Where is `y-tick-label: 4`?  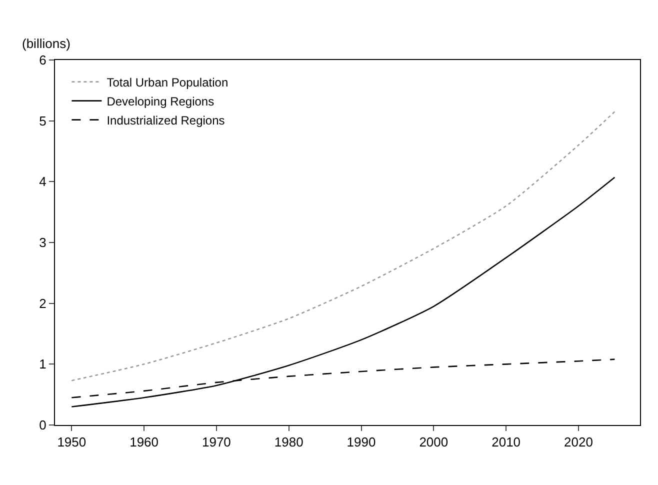
y-tick-label: 4 is located at coordinates (42, 182).